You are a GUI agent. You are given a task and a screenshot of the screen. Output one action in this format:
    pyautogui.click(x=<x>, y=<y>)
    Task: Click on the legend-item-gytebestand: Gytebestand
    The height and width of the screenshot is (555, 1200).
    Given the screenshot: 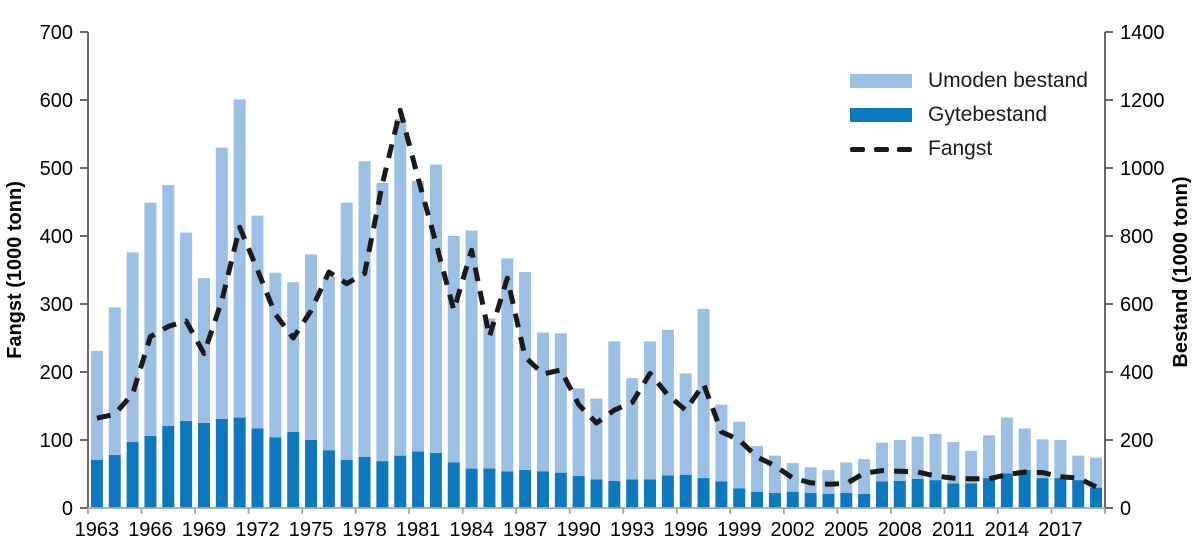 What is the action you would take?
    pyautogui.click(x=969, y=114)
    